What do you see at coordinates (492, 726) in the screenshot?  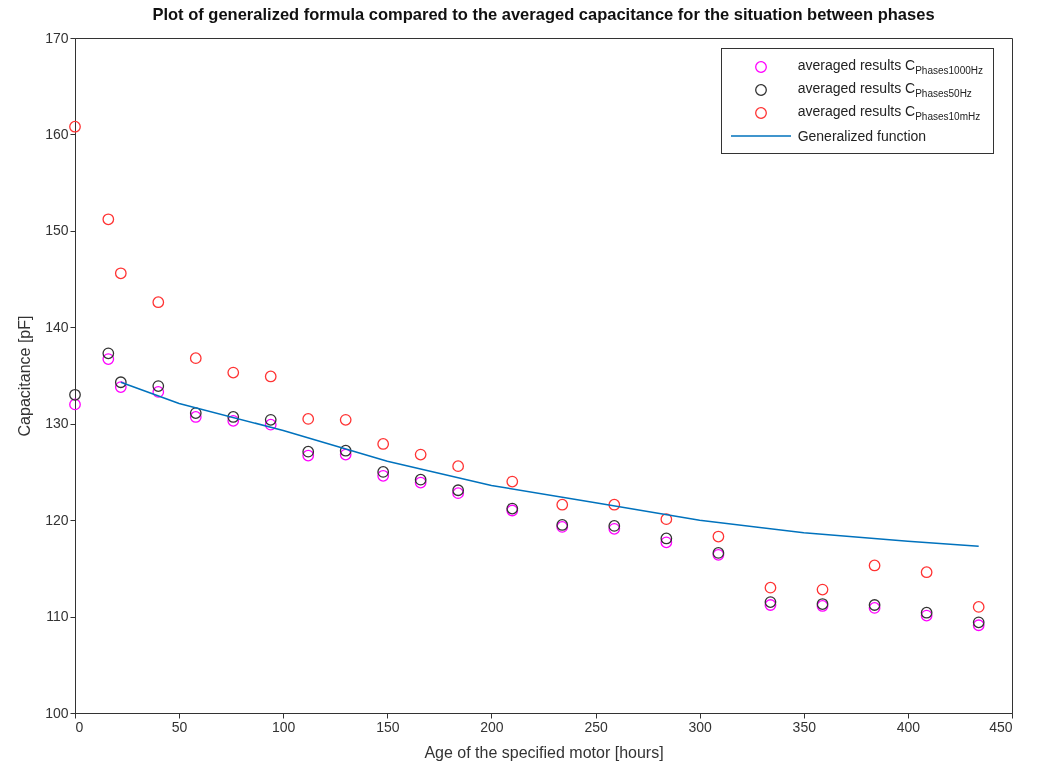 I see `x-tick-label: 200` at bounding box center [492, 726].